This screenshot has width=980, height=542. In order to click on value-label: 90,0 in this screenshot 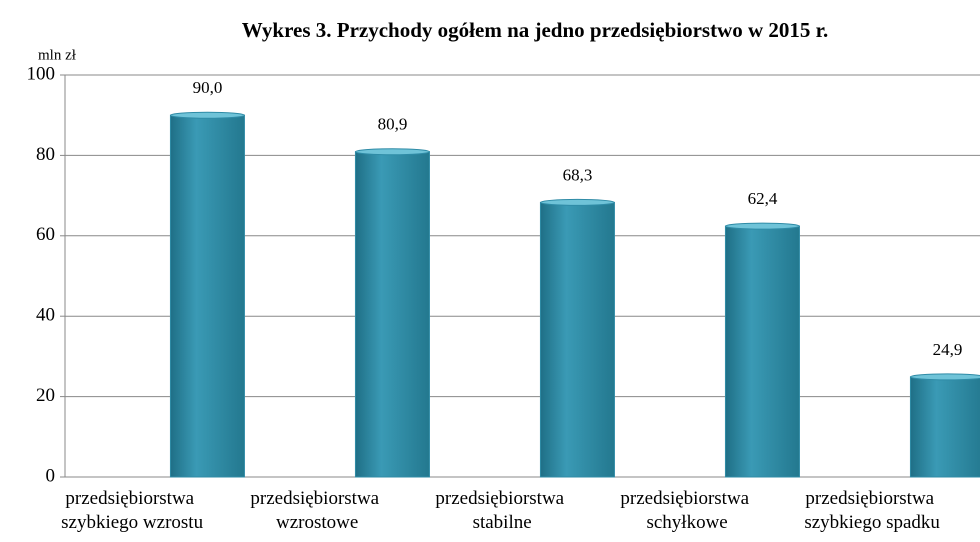, I will do `click(208, 87)`.